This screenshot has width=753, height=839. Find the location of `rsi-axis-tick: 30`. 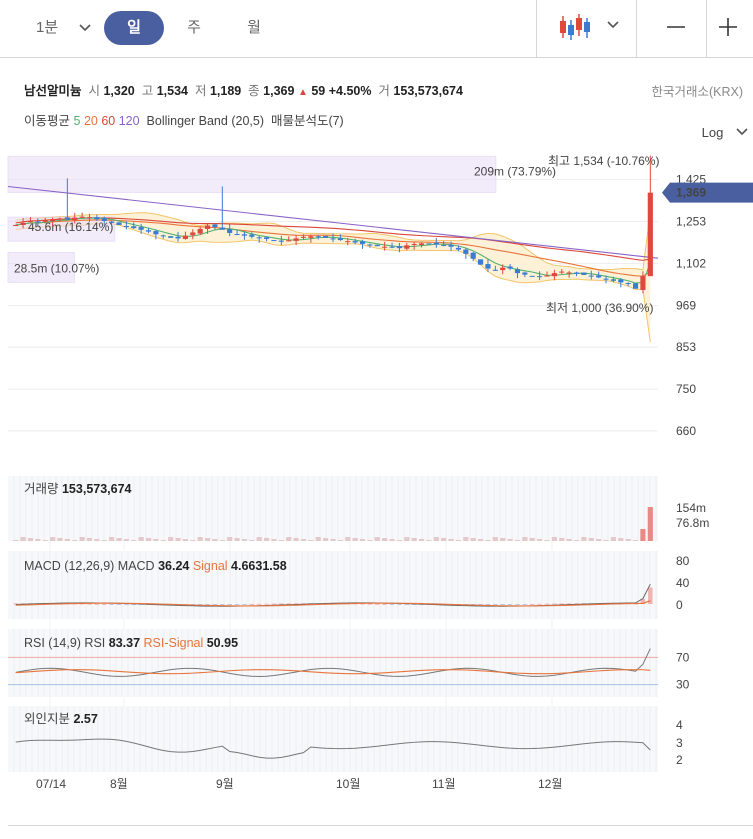

rsi-axis-tick: 30 is located at coordinates (683, 685).